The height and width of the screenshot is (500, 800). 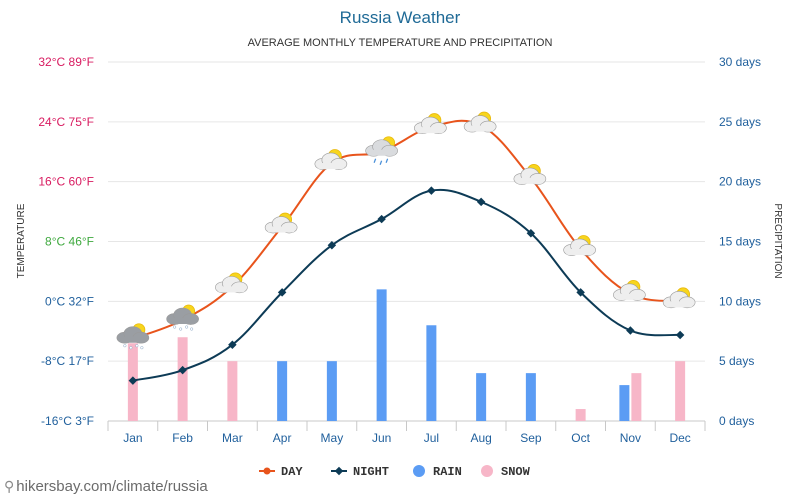 I want to click on y-right-tick-label: 10 days, so click(x=740, y=301).